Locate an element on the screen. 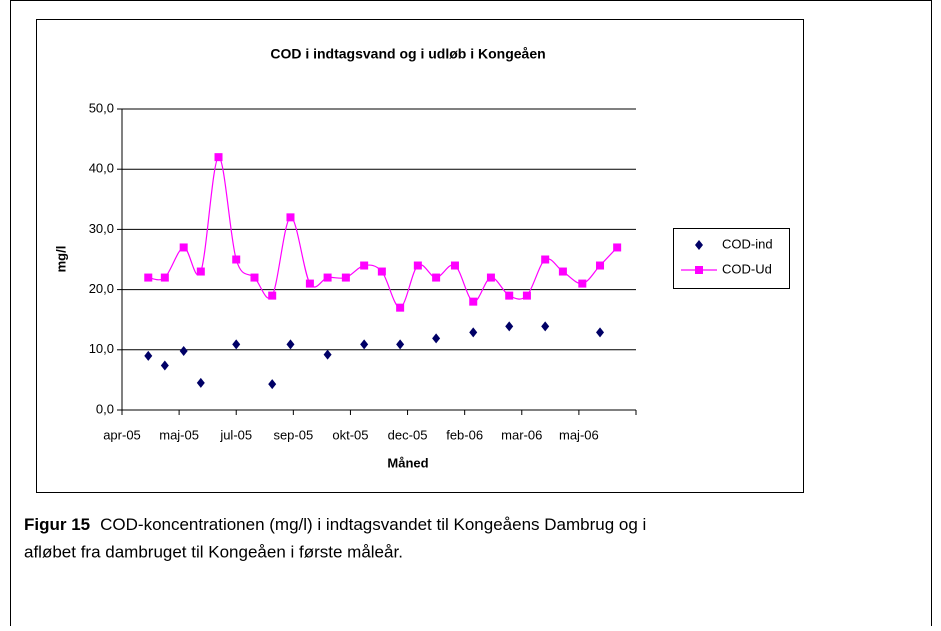 This screenshot has width=941, height=631. chart-title: COD i indtagsvand og i udløb i Kongeåen is located at coordinates (407, 54).